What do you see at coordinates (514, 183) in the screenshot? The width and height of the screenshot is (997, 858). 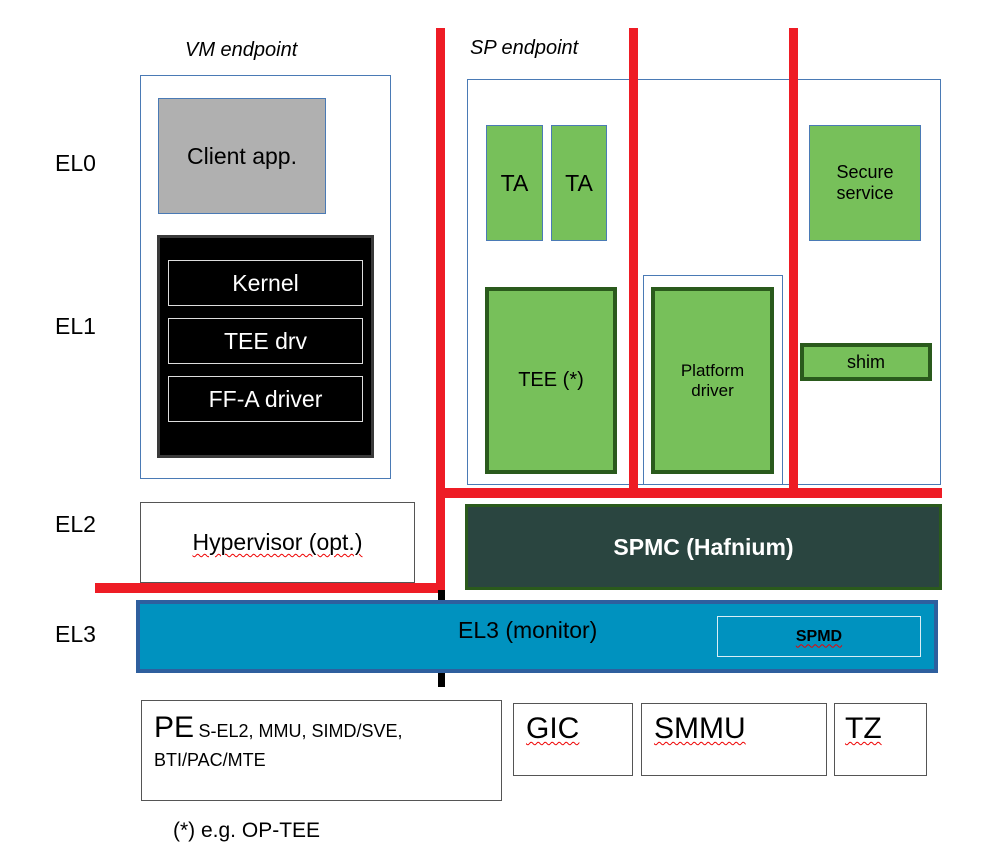 I see `trusted-app-1: TA` at bounding box center [514, 183].